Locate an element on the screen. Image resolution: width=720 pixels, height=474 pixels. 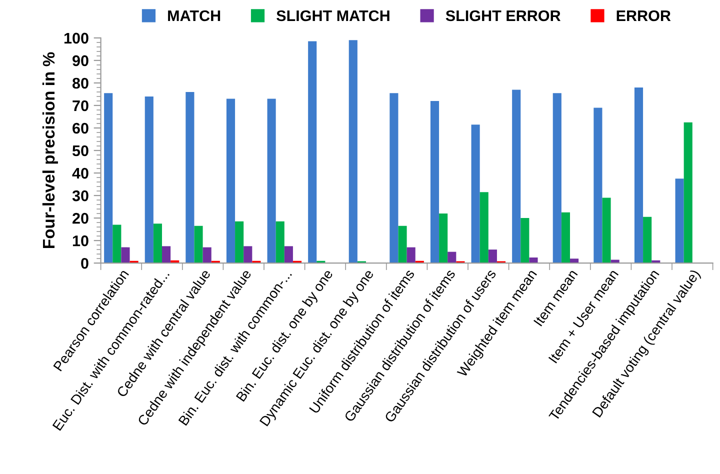
y-tick-label: 100 is located at coordinates (76, 38).